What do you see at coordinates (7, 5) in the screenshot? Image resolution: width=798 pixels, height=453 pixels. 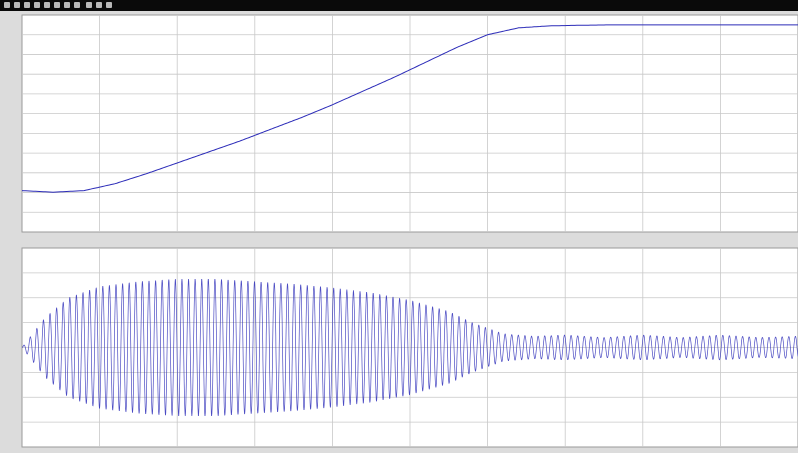 I see `print-icon` at bounding box center [7, 5].